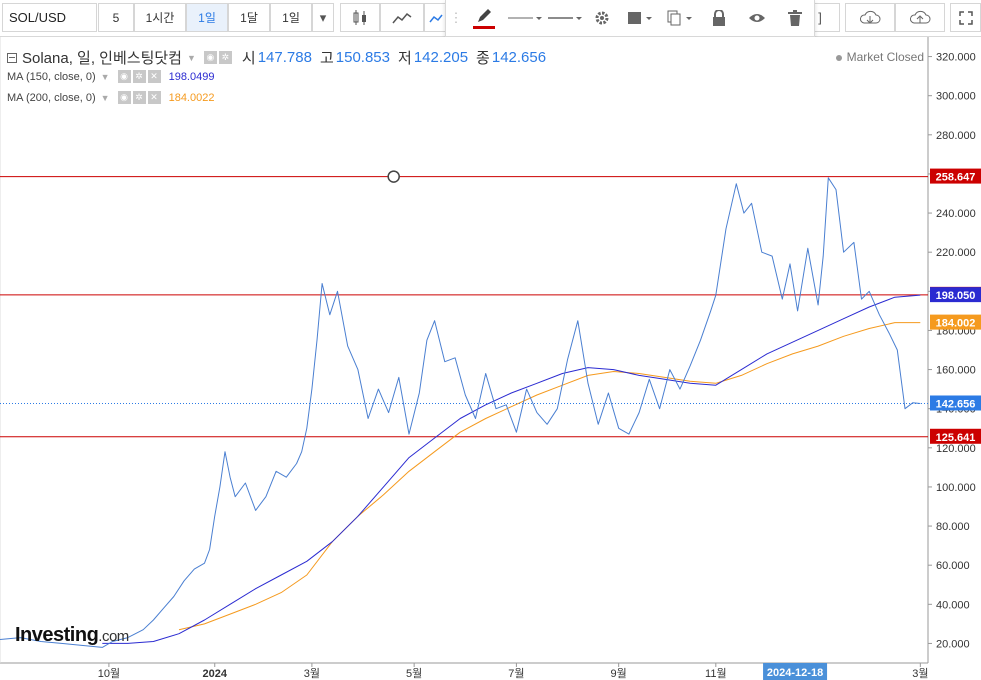 Image resolution: width=981 pixels, height=680 pixels. I want to click on visibility-button, so click(757, 18).